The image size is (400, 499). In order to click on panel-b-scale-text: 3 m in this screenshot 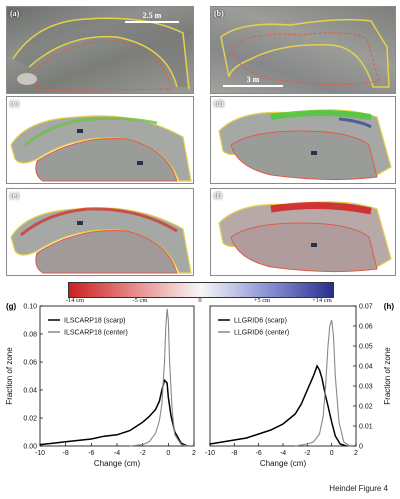, I will do `click(253, 79)`.